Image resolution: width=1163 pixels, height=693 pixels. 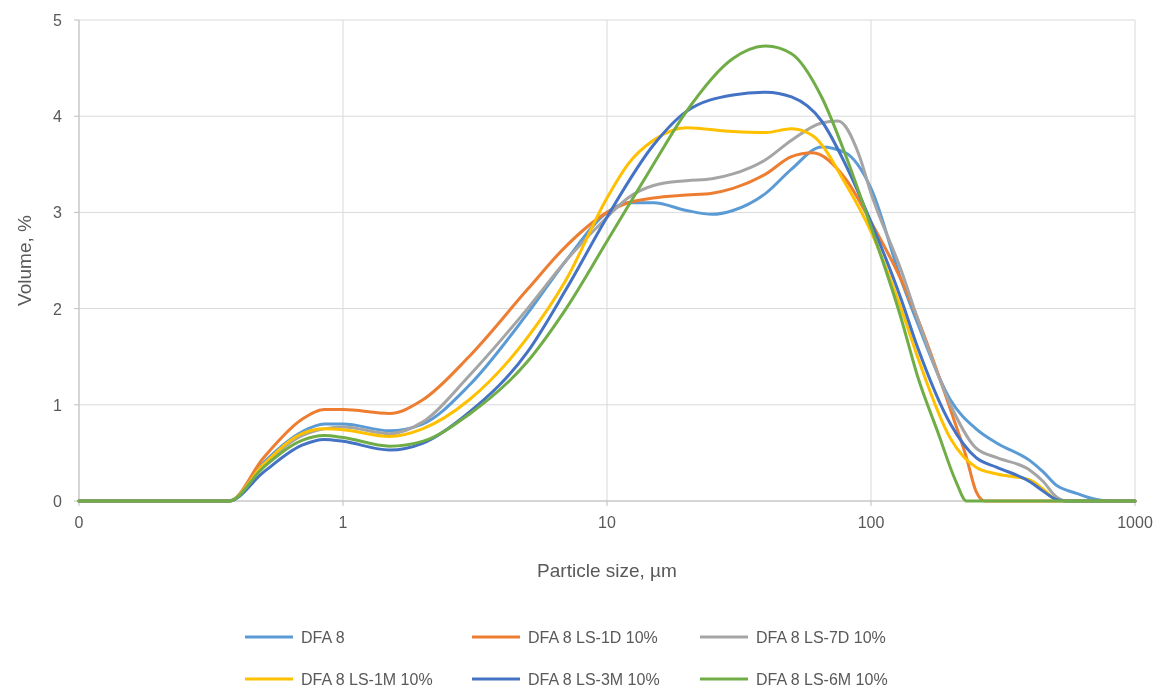 I want to click on y-tick-label: 4, so click(x=58, y=117).